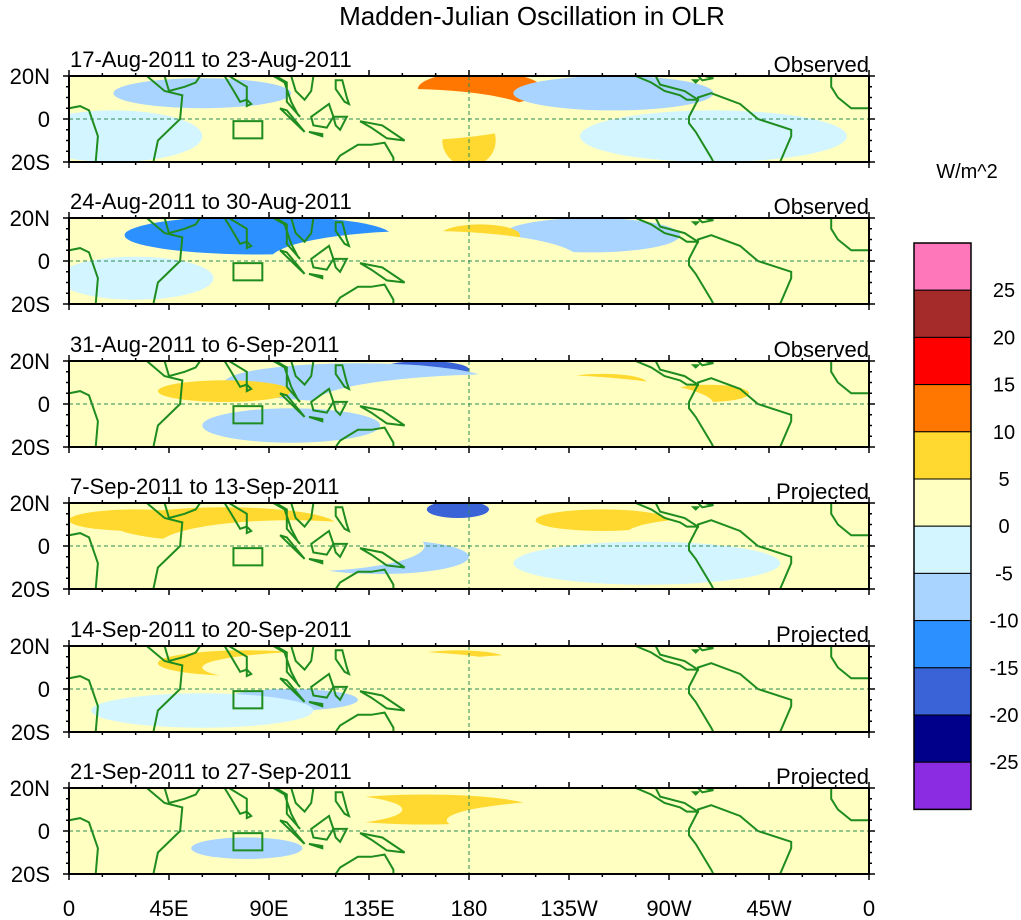 This screenshot has width=1021, height=920. What do you see at coordinates (1004, 669) in the screenshot?
I see `colorbar-level-label: -15` at bounding box center [1004, 669].